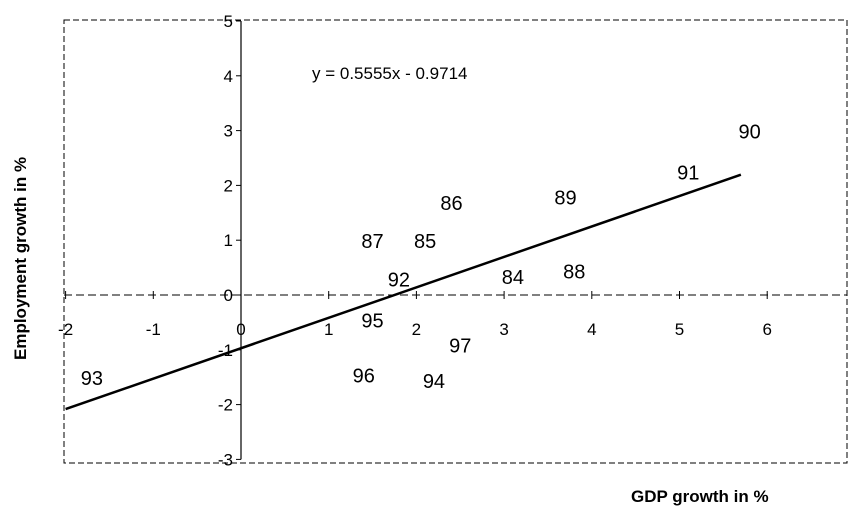  Describe the element at coordinates (389, 73) in the screenshot. I see `trendline-equation: y = 0.5555x - 0.9714` at that location.